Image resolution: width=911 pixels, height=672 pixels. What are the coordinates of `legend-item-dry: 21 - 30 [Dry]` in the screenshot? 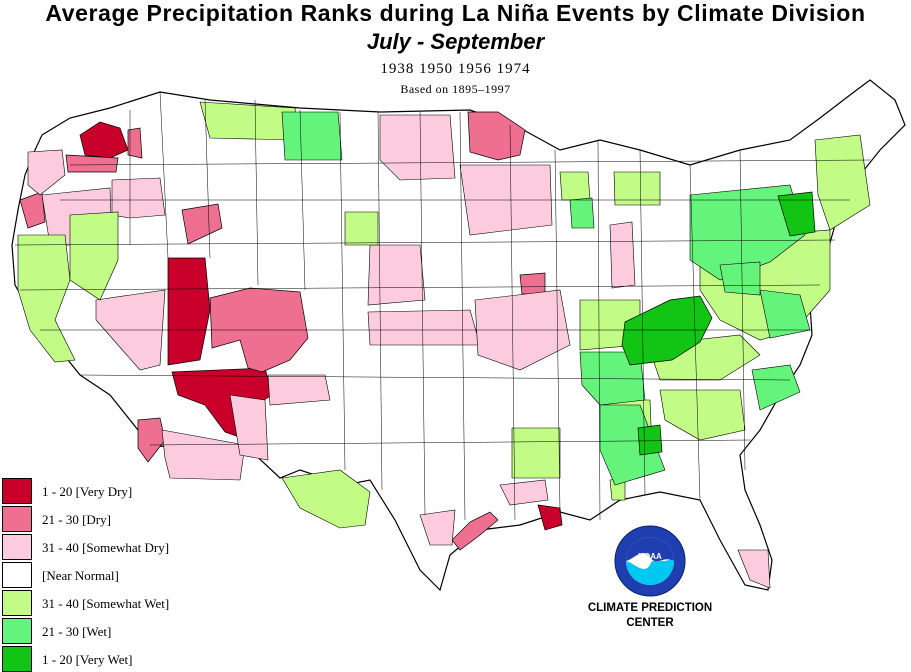 It's located at (122, 518).